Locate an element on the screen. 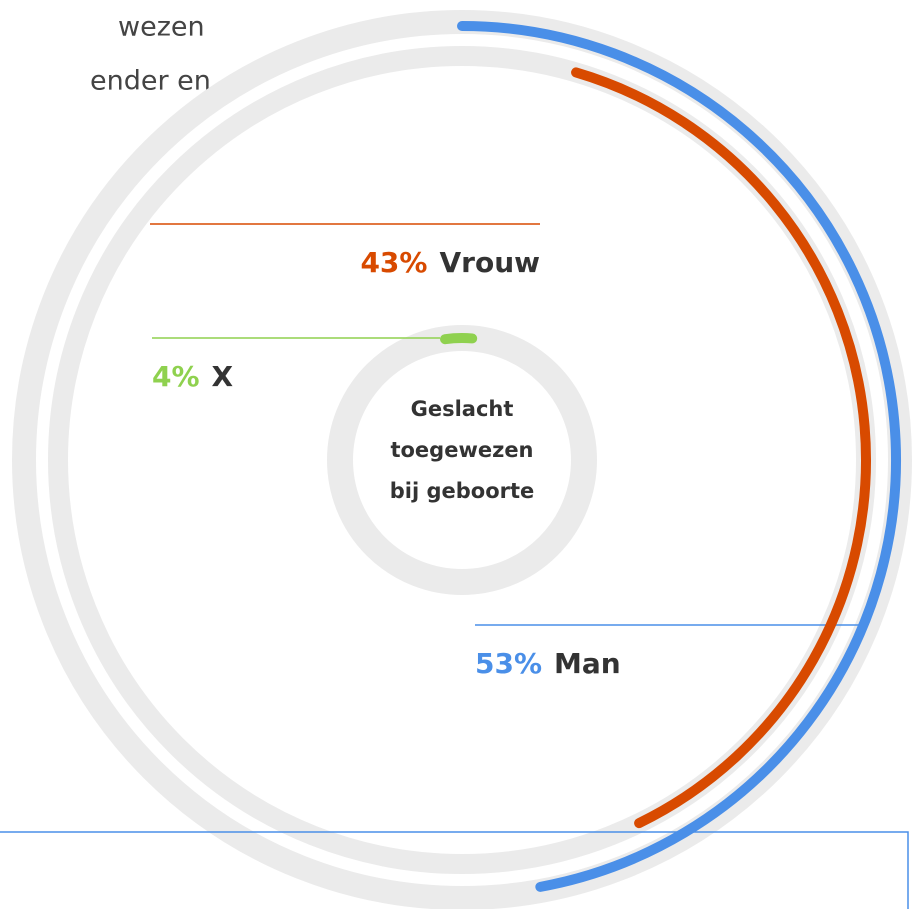 The width and height of the screenshot is (913, 909). category-label: X is located at coordinates (223, 376).